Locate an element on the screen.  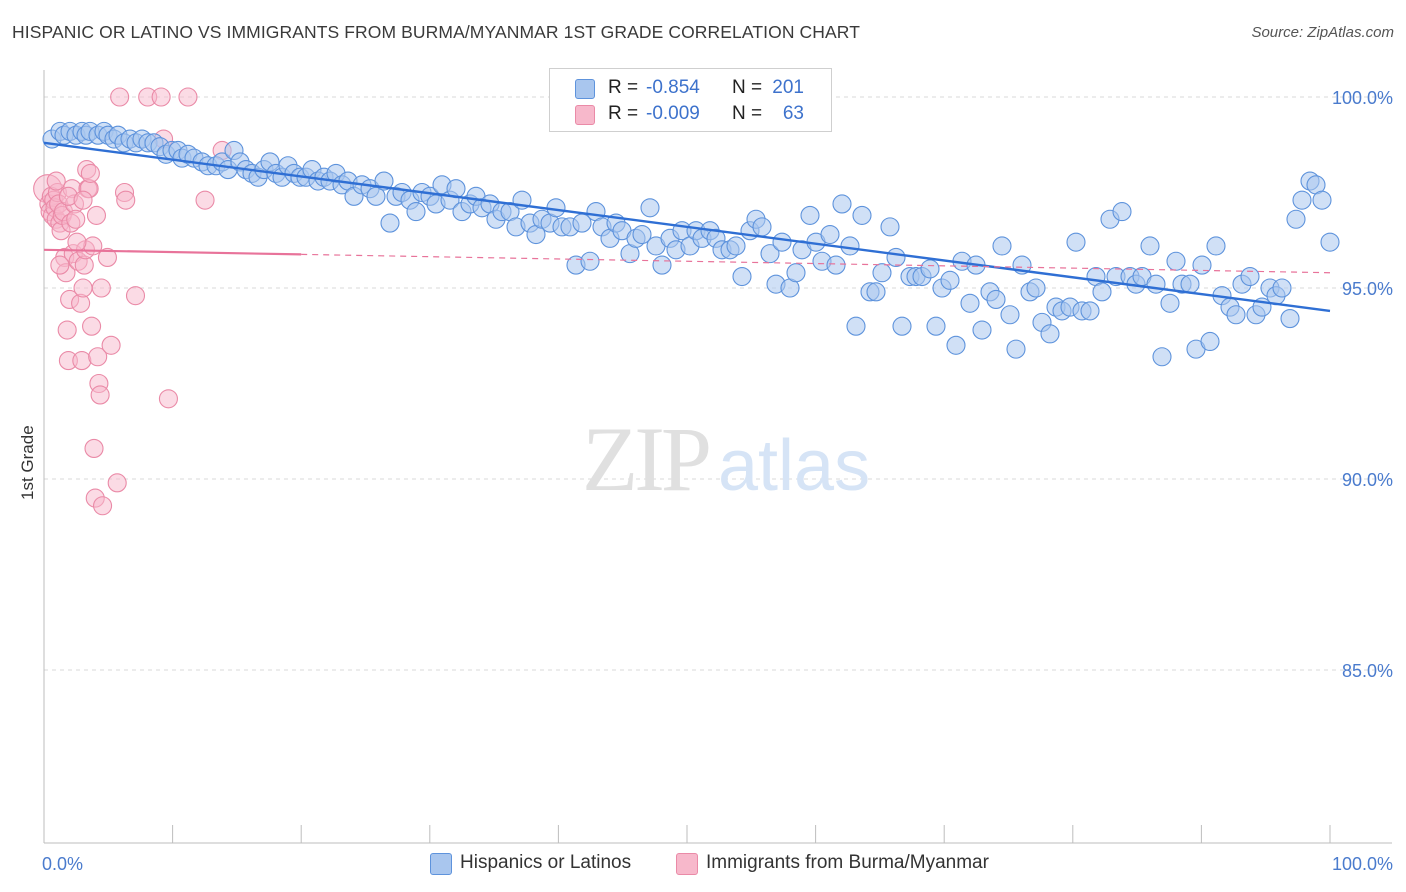
watermark-atlas: atlas is located at coordinates (794, 466).